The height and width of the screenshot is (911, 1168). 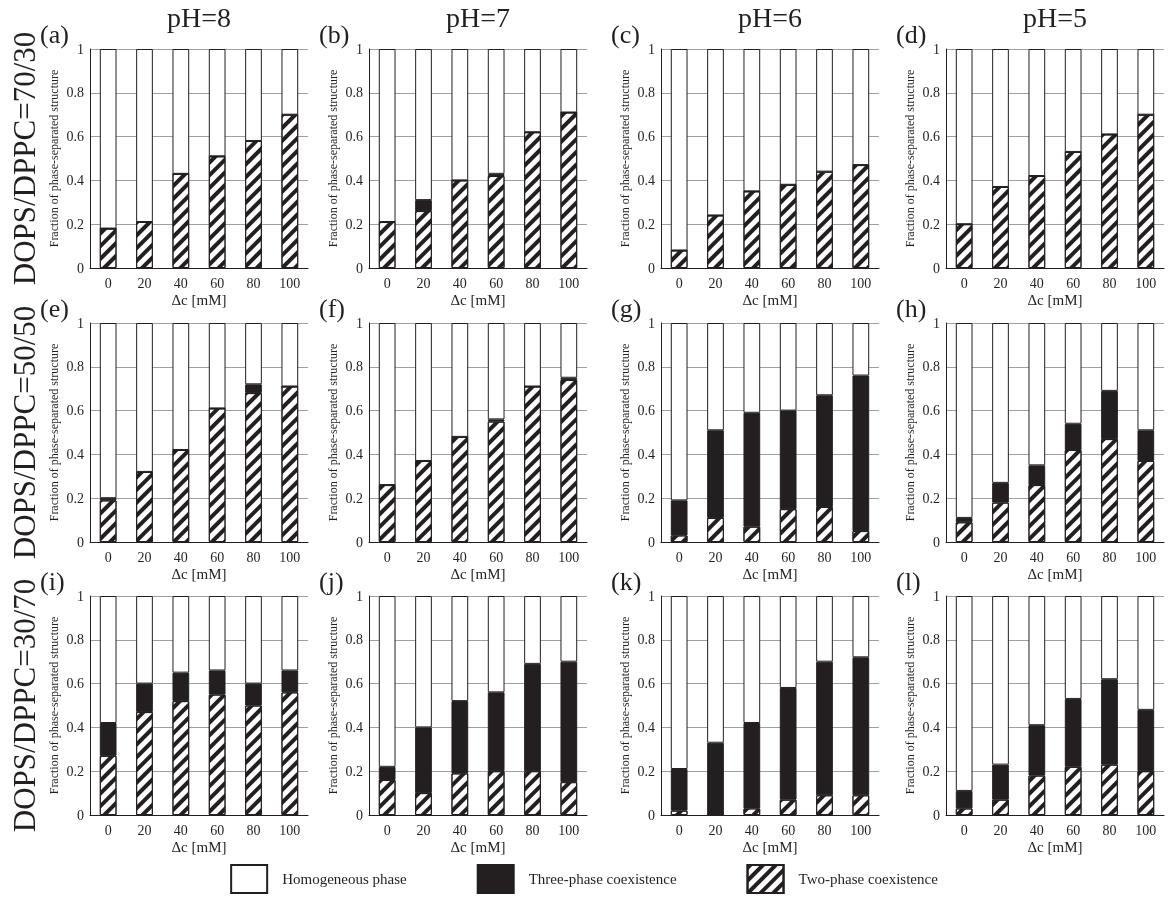 I want to click on chart-title: (h), so click(x=911, y=308).